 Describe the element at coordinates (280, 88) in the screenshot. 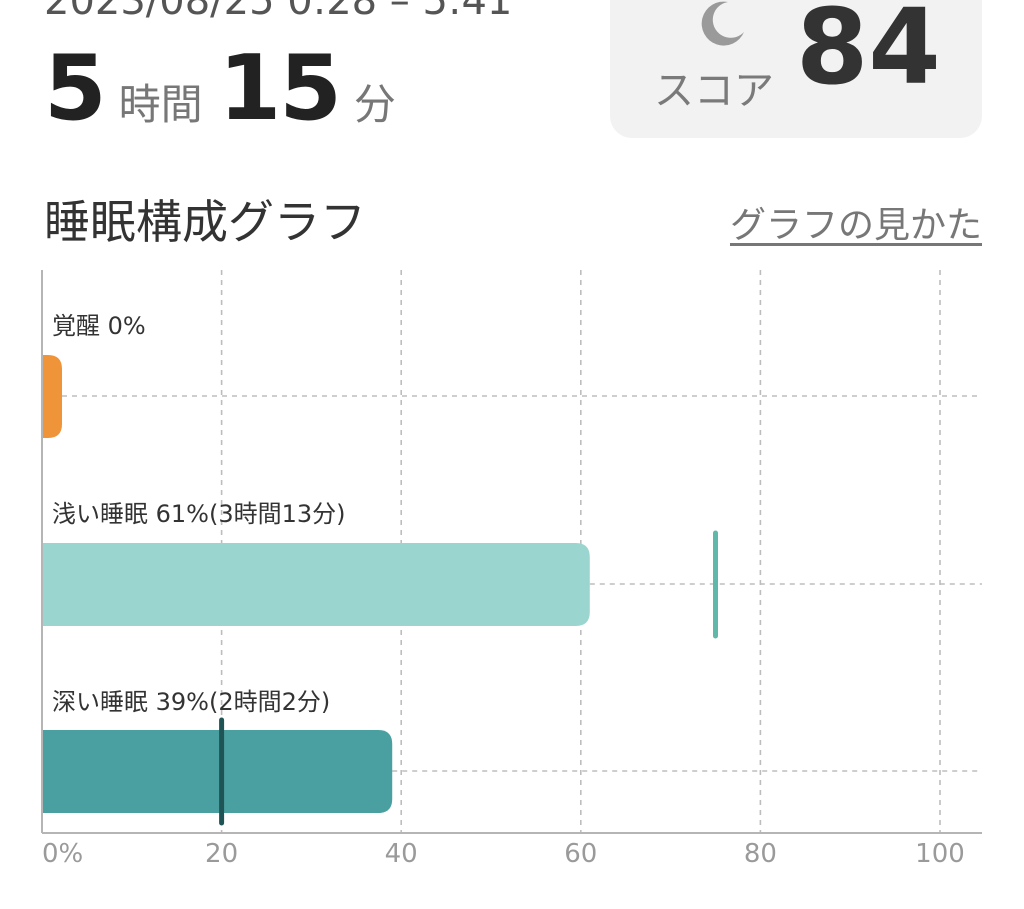

I see `duration-minutes: 15` at that location.